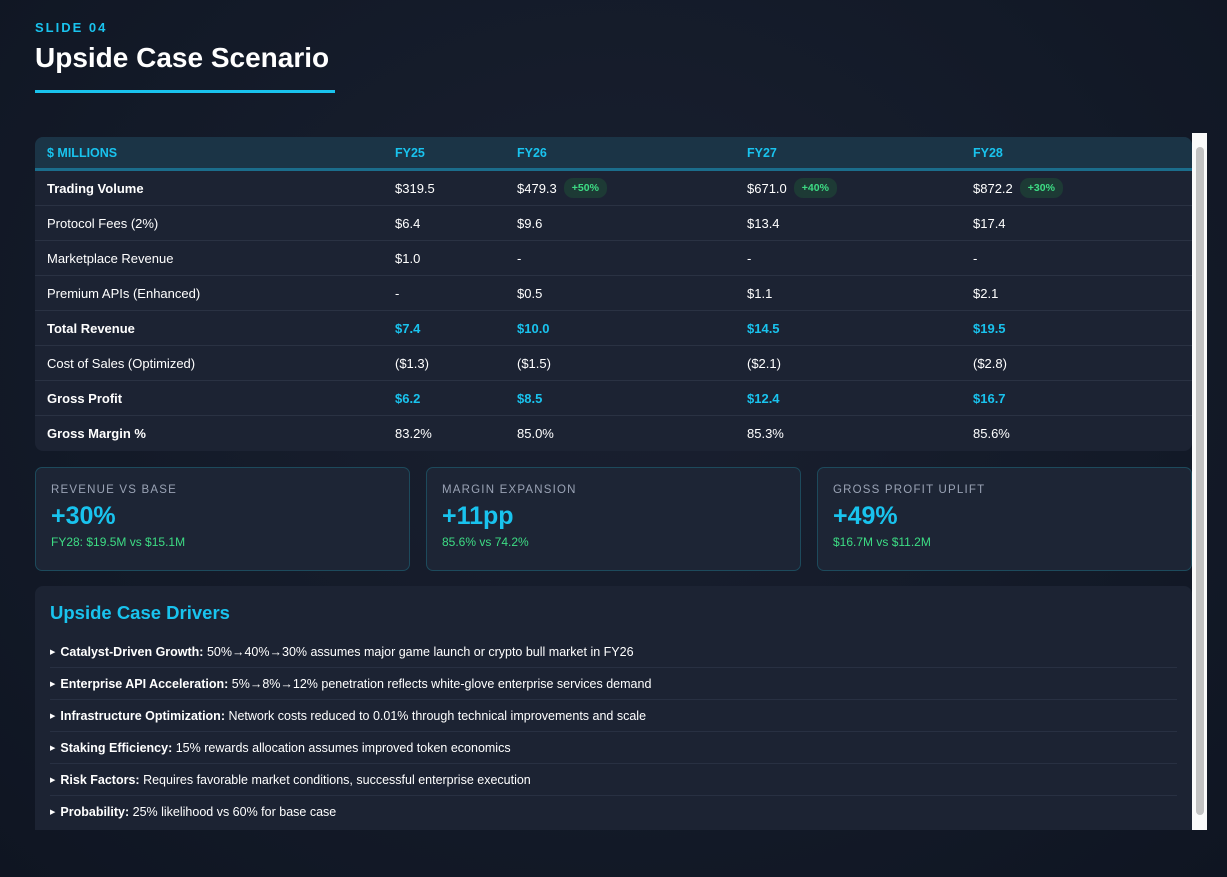 This screenshot has width=1227, height=877. Describe the element at coordinates (407, 258) in the screenshot. I see `table-cell: $1.0` at that location.